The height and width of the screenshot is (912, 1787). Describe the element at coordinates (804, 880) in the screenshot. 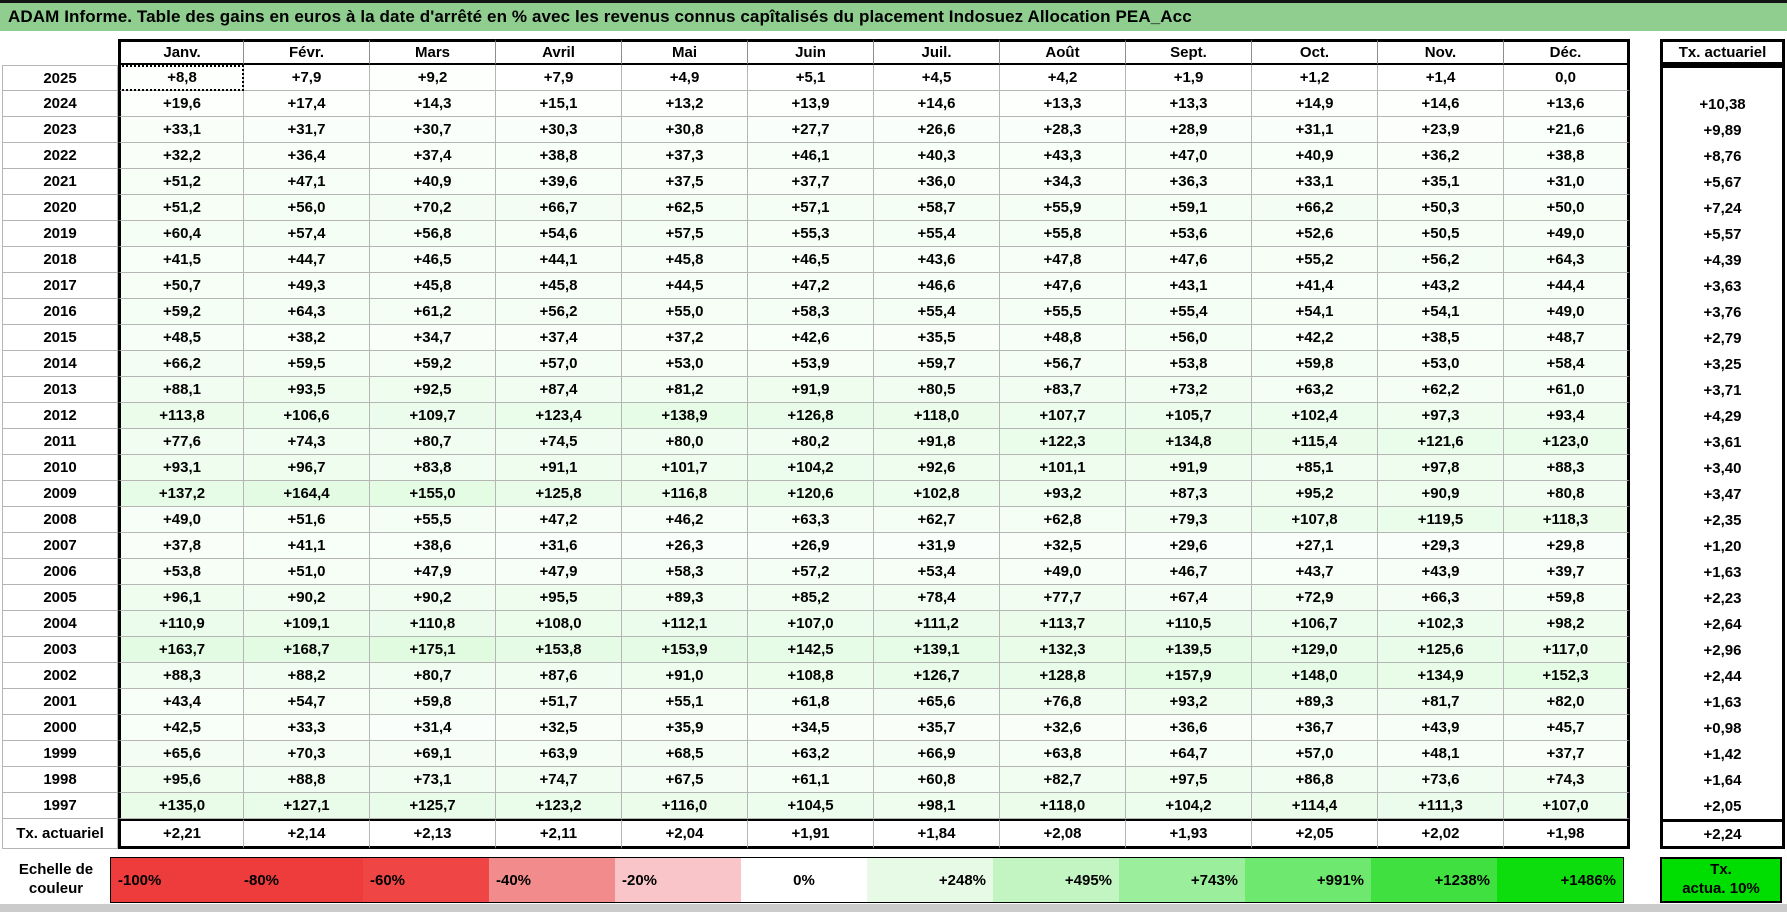

I see `legend-color-cell: 0%` at that location.